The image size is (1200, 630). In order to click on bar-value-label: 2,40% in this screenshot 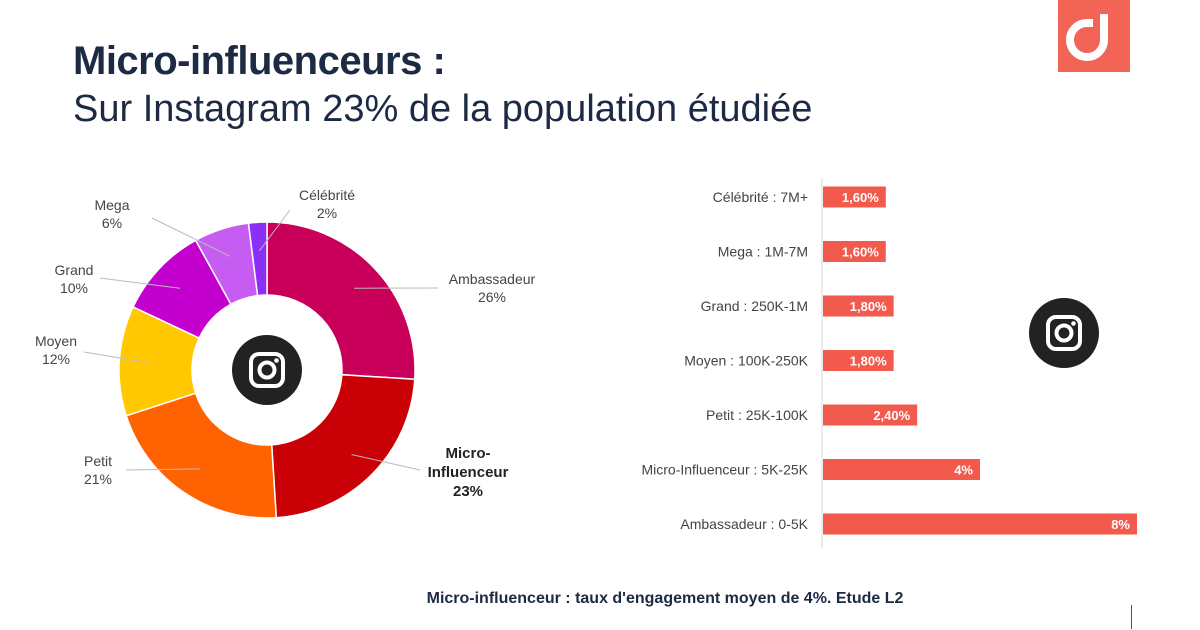, I will do `click(891, 415)`.